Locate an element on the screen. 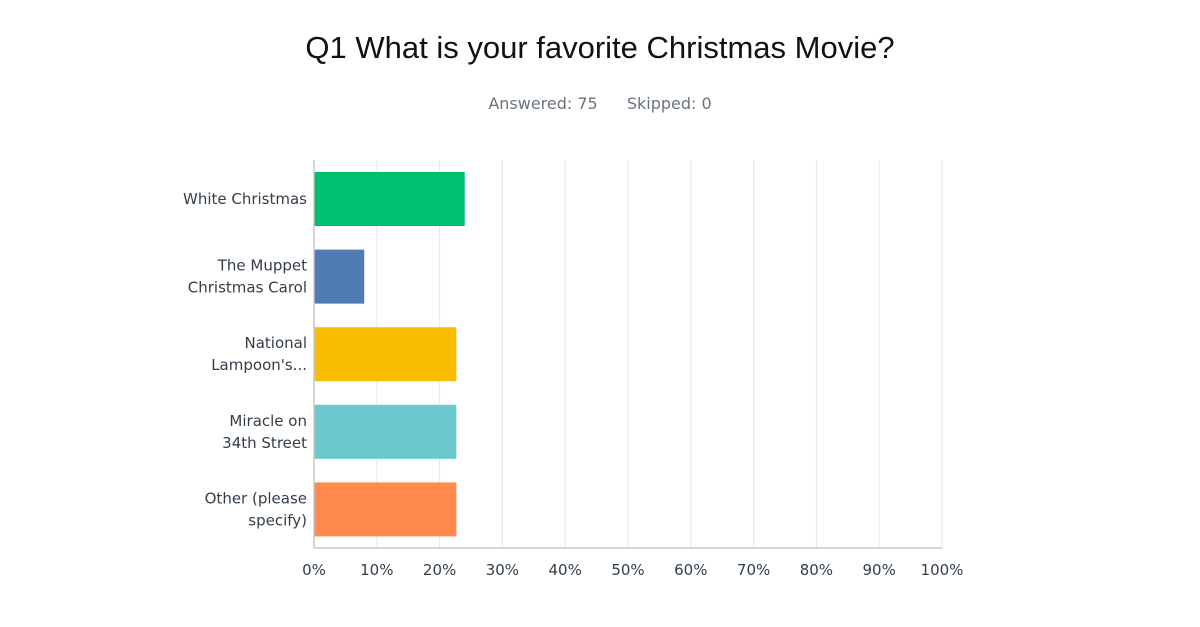 The height and width of the screenshot is (627, 1200). category-label: 34th Street is located at coordinates (264, 443).